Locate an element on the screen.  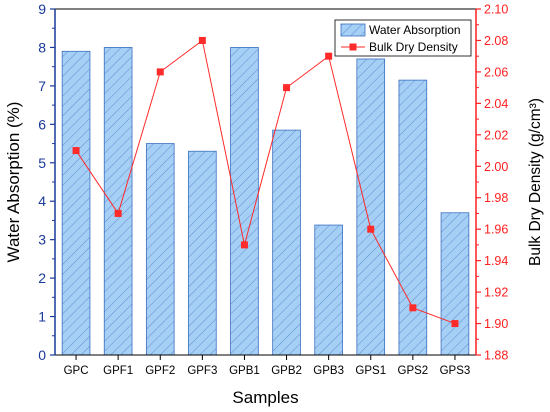
x-tick-label-gpb3: GPB3 is located at coordinates (328, 371).